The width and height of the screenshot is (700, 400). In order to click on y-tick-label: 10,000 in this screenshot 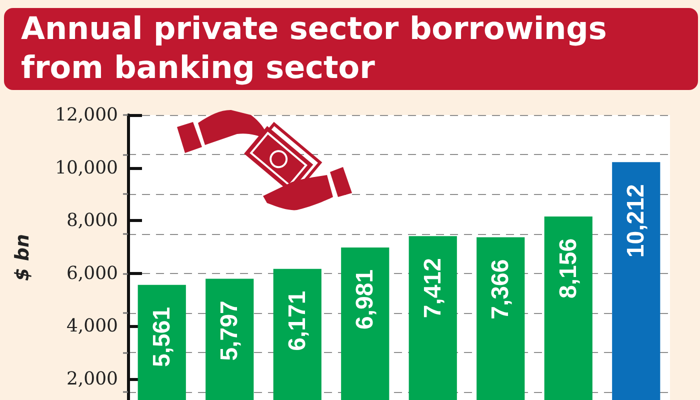, I will do `click(86, 167)`.